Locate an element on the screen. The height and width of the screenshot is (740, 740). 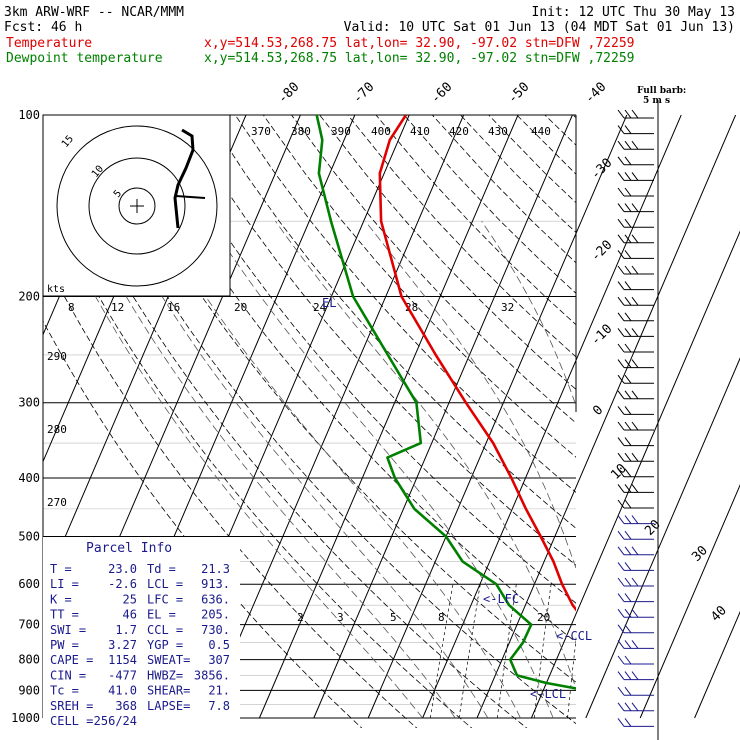
parcel-param-value: 46 is located at coordinates (130, 615).